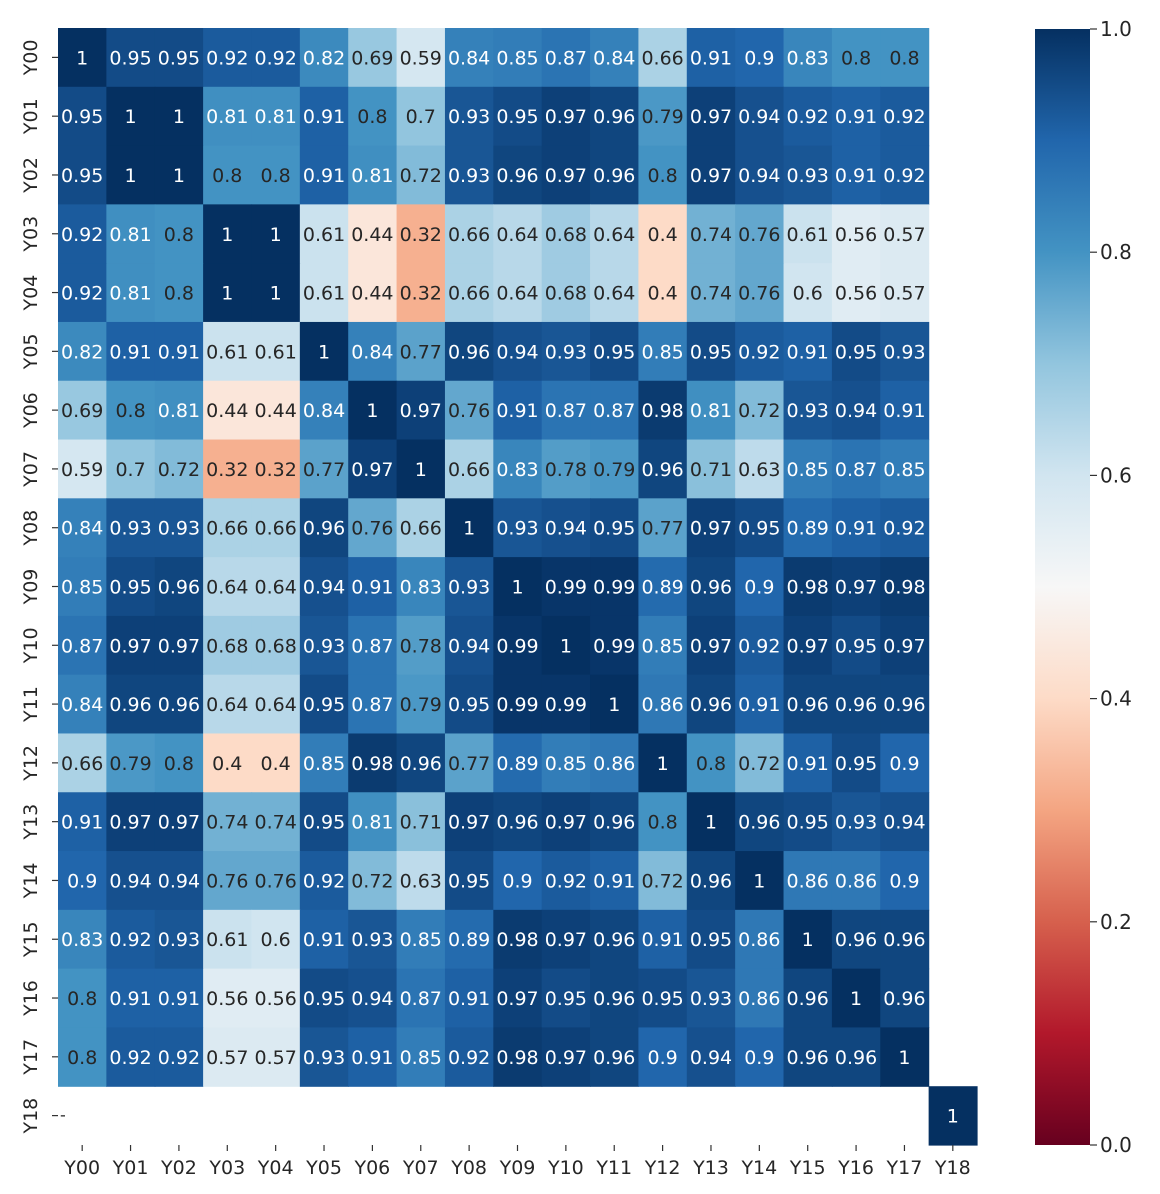 The image size is (1160, 1194). What do you see at coordinates (82, 470) in the screenshot?
I see `cell-annotation: 0.59` at bounding box center [82, 470].